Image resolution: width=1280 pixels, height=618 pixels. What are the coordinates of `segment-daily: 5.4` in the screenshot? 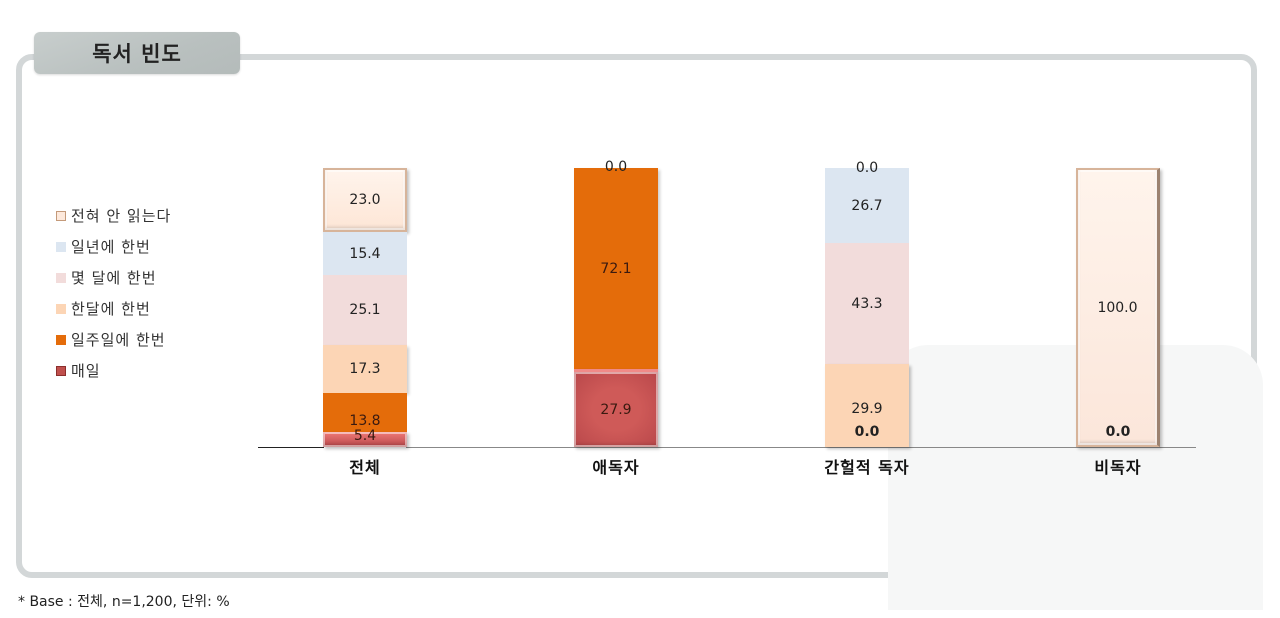 It's located at (365, 437).